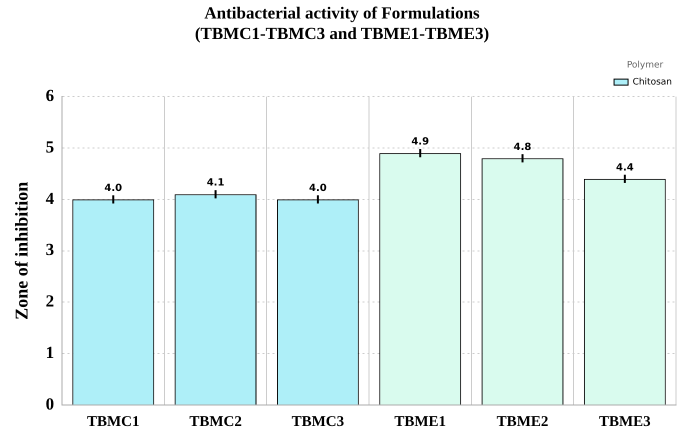  What do you see at coordinates (215, 422) in the screenshot?
I see `x-tick-label: TBMC2` at bounding box center [215, 422].